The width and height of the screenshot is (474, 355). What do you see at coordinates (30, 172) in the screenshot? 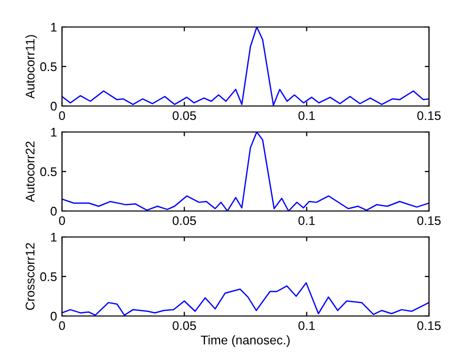
I see `y-axis-title: Autocorr22` at bounding box center [30, 172].